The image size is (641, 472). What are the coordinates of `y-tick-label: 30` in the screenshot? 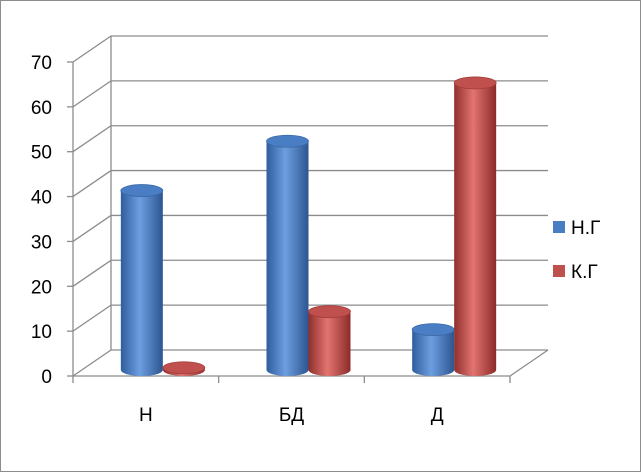 It's located at (41, 242).